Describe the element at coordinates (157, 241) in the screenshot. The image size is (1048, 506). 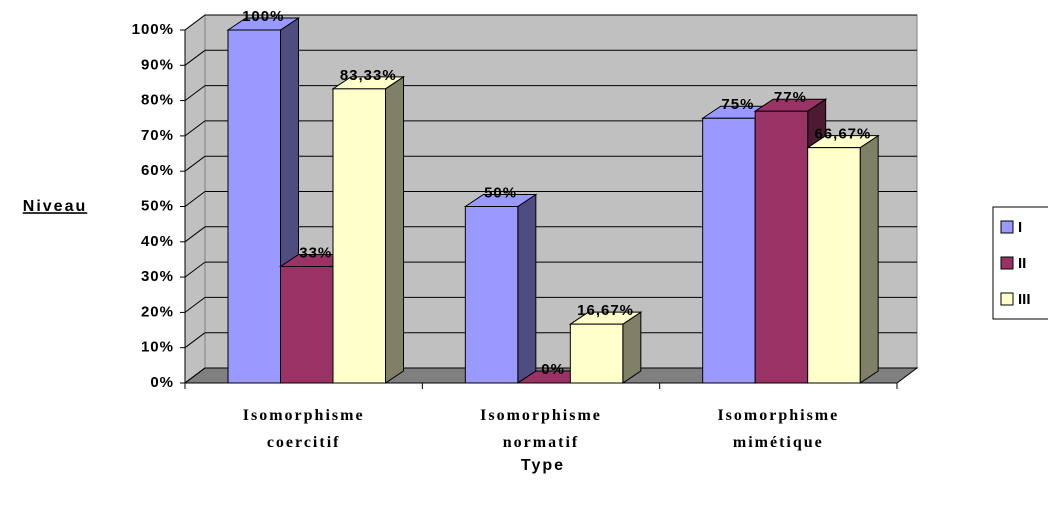
I see `y-tick-label: 40%` at that location.